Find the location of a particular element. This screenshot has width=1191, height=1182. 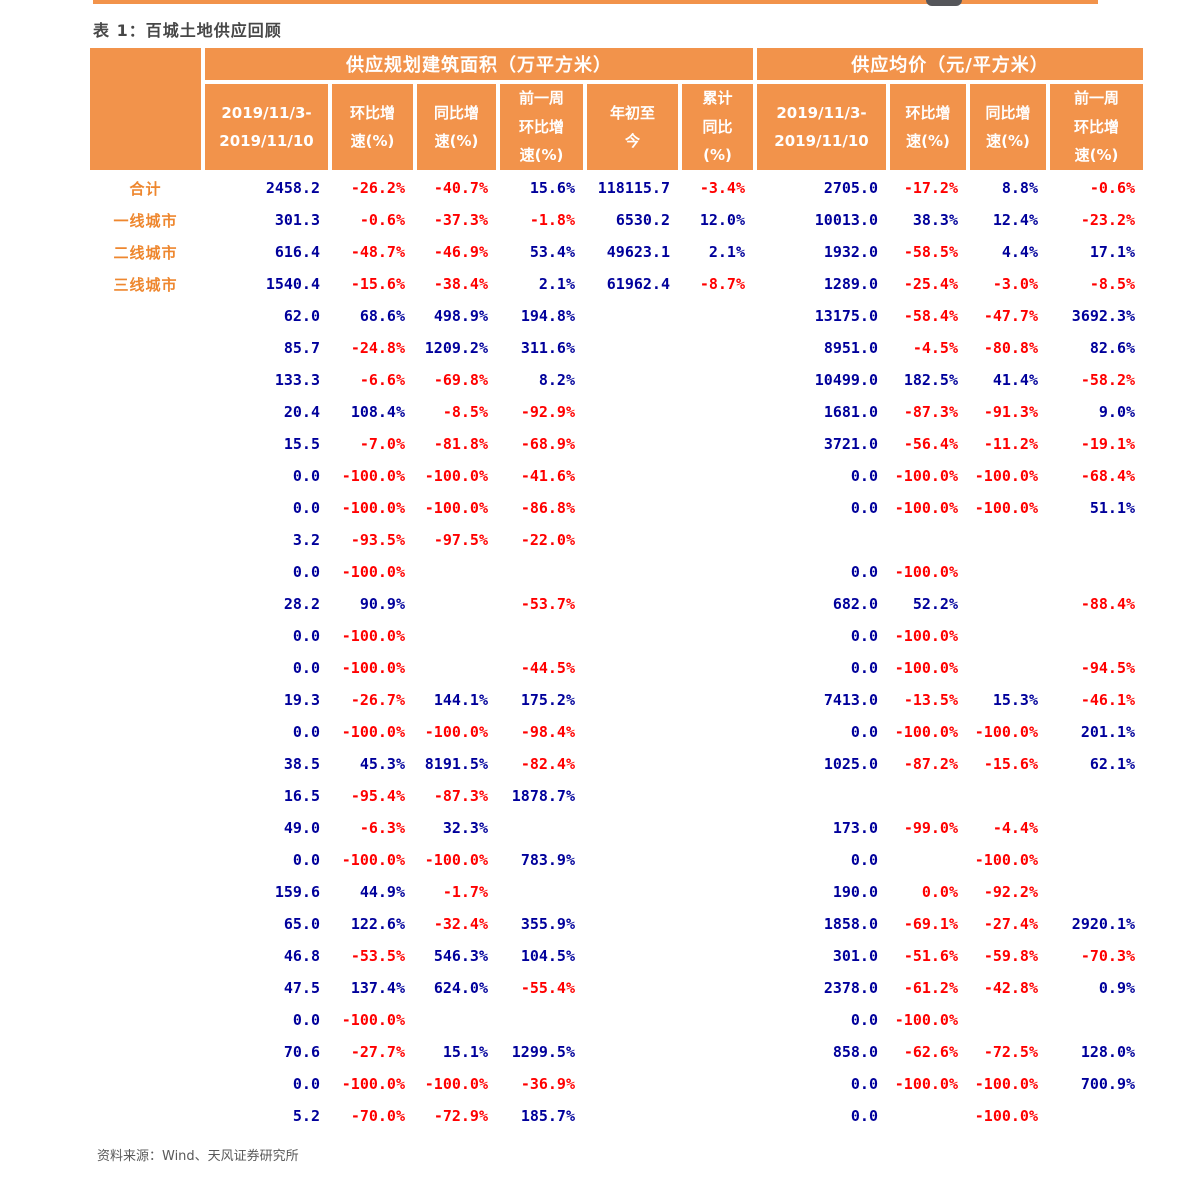

table-cell: 44.9% is located at coordinates (382, 892).